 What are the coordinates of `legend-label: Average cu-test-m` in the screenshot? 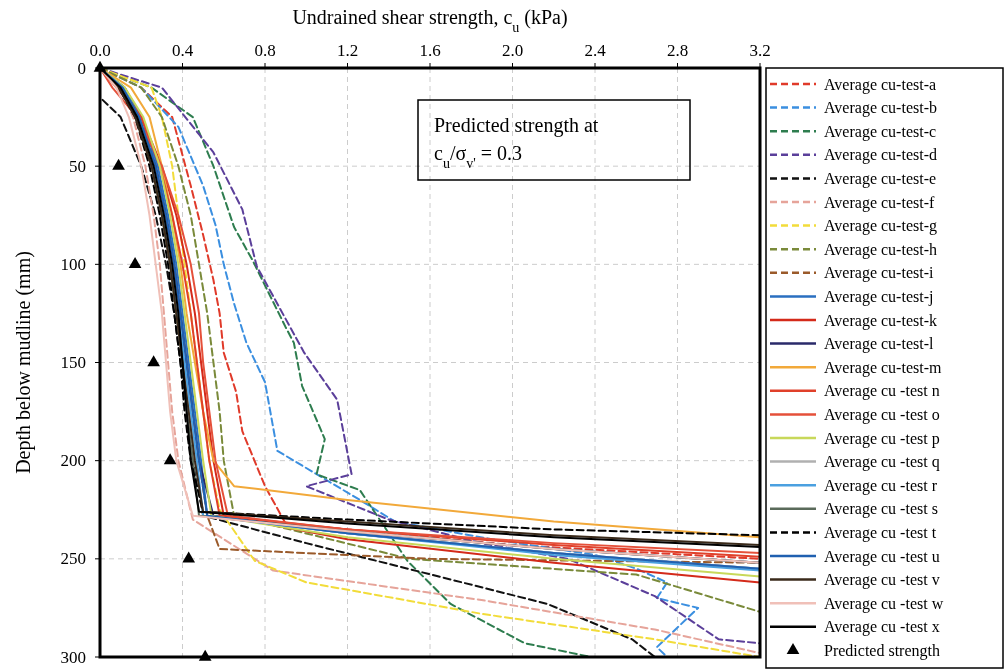 It's located at (883, 367).